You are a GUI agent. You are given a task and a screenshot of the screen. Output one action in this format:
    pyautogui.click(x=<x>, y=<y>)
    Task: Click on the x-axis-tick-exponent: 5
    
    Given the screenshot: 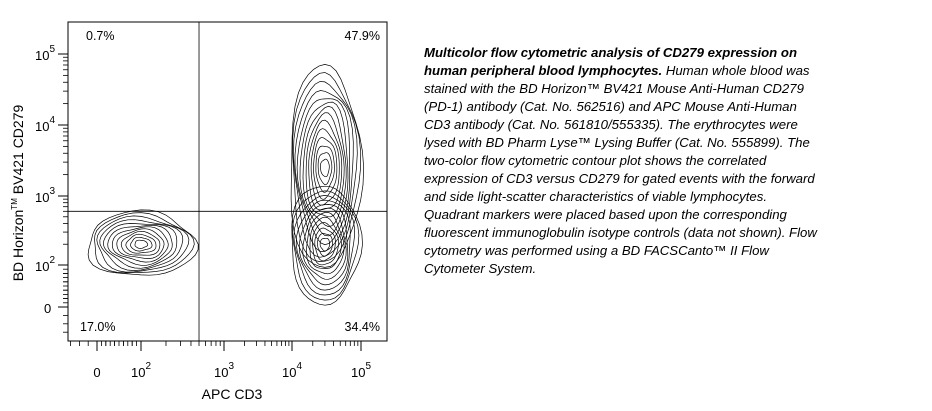 What is the action you would take?
    pyautogui.click(x=368, y=366)
    